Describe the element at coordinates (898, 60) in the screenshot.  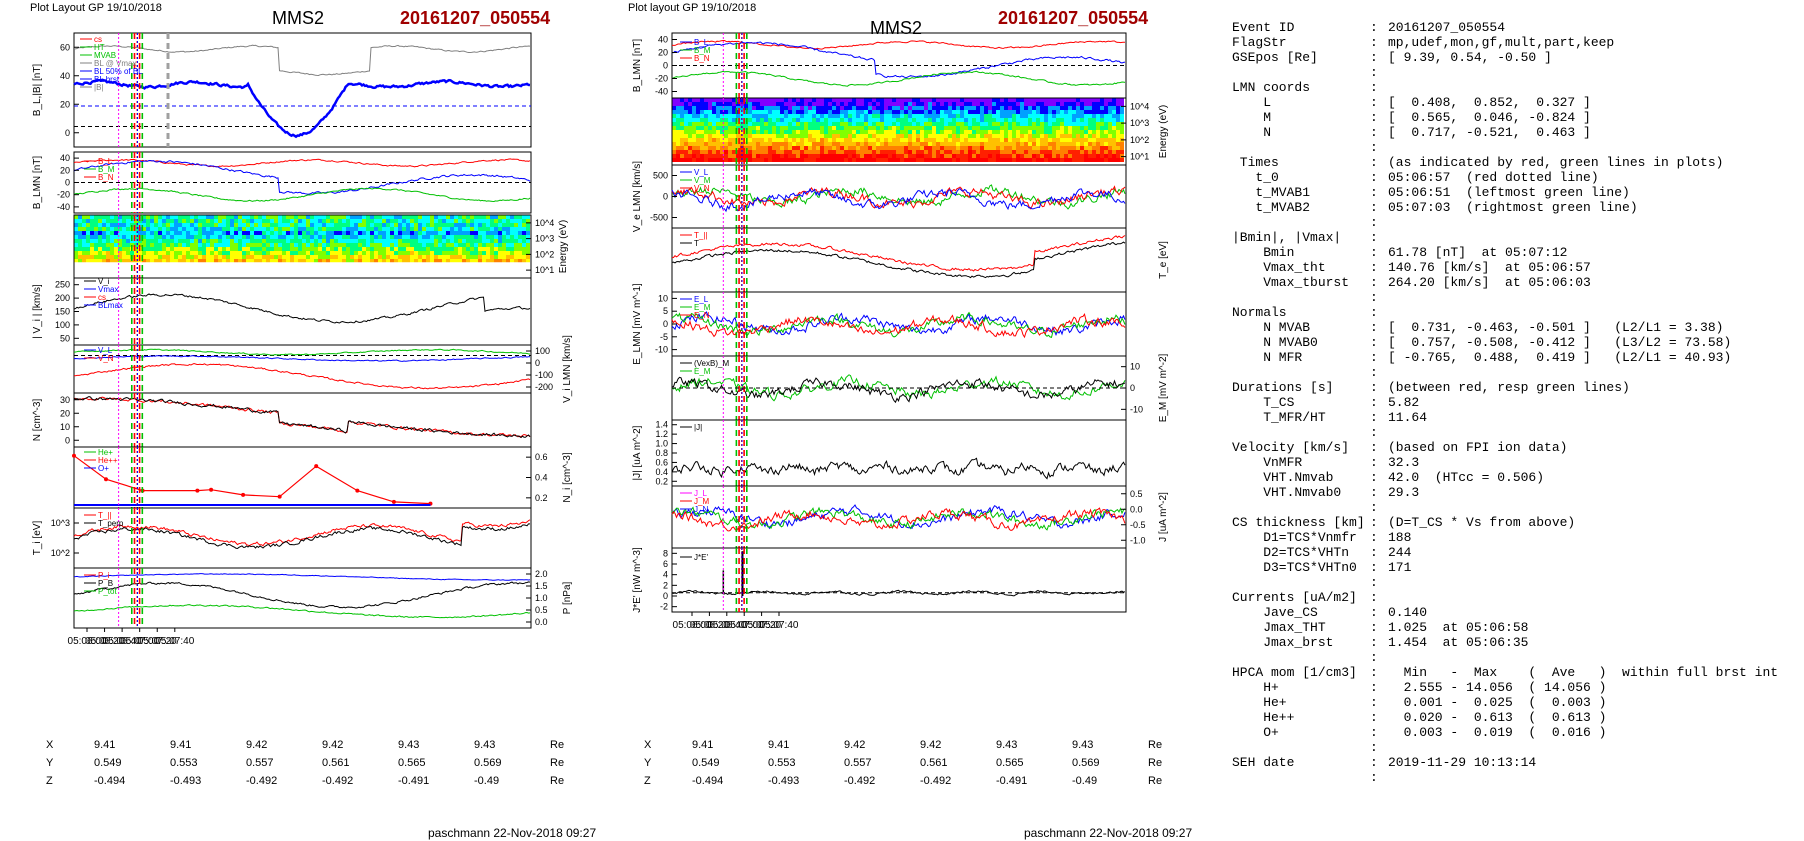
I see `bm-trace` at that location.